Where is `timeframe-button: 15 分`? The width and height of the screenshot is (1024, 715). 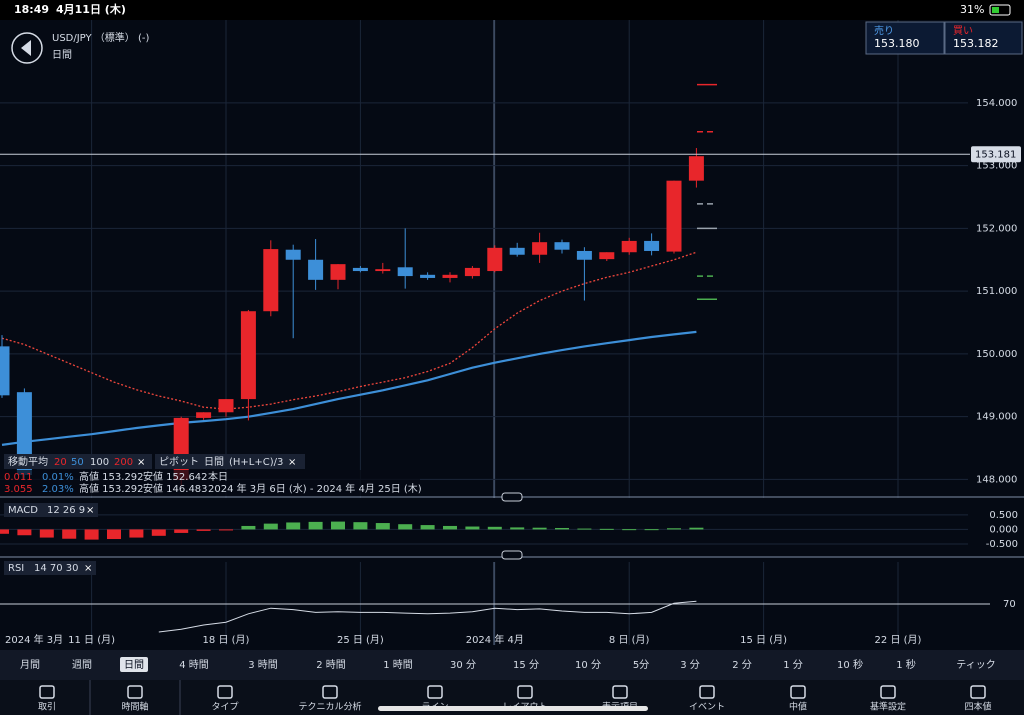 timeframe-button: 15 分 is located at coordinates (526, 665).